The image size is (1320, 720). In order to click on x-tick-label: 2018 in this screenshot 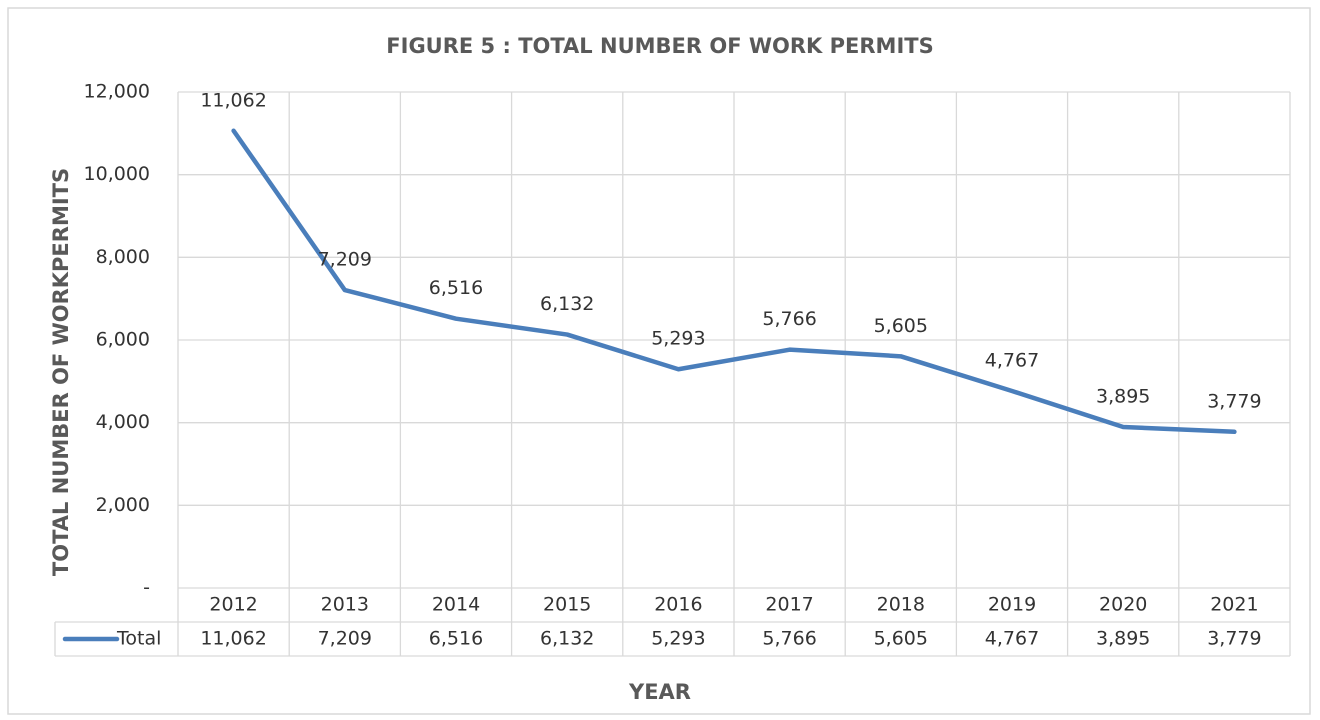, I will do `click(901, 605)`.